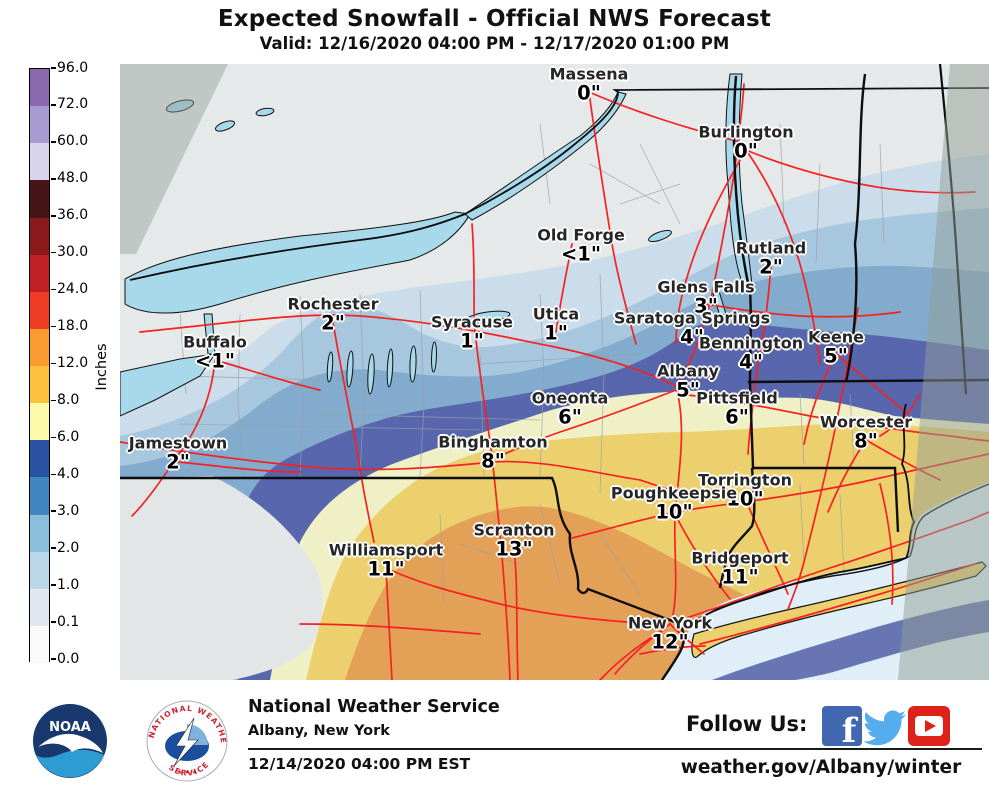  I want to click on city-label: Worcester 8", so click(866, 432).